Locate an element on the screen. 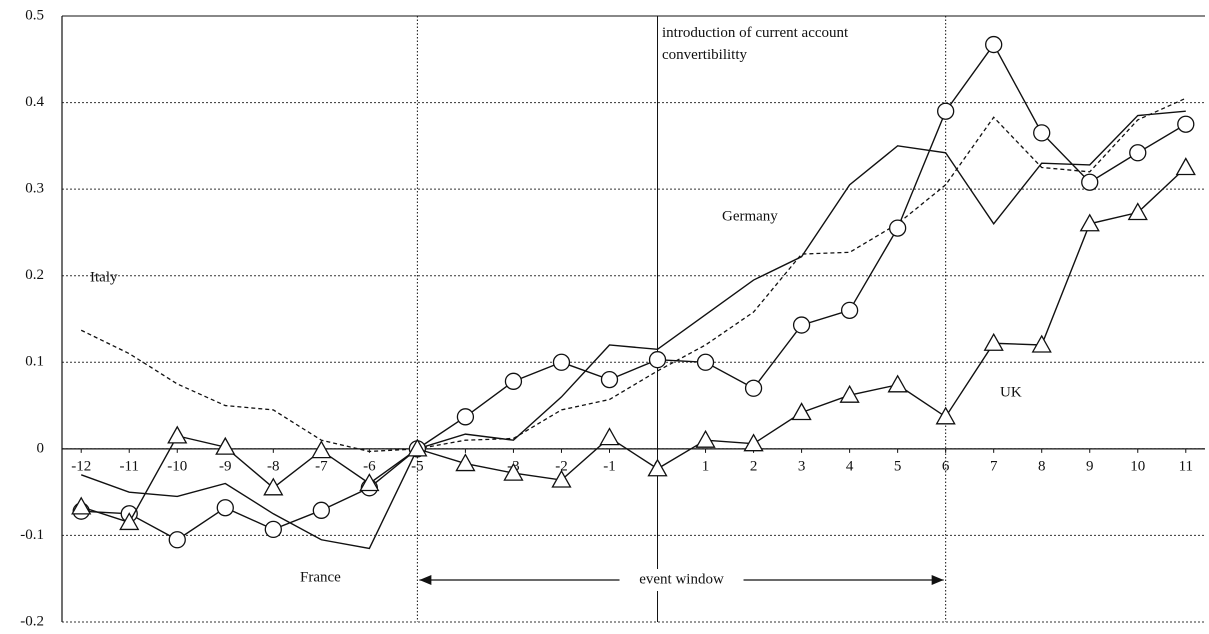  x-tick-label: 4 is located at coordinates (850, 466).